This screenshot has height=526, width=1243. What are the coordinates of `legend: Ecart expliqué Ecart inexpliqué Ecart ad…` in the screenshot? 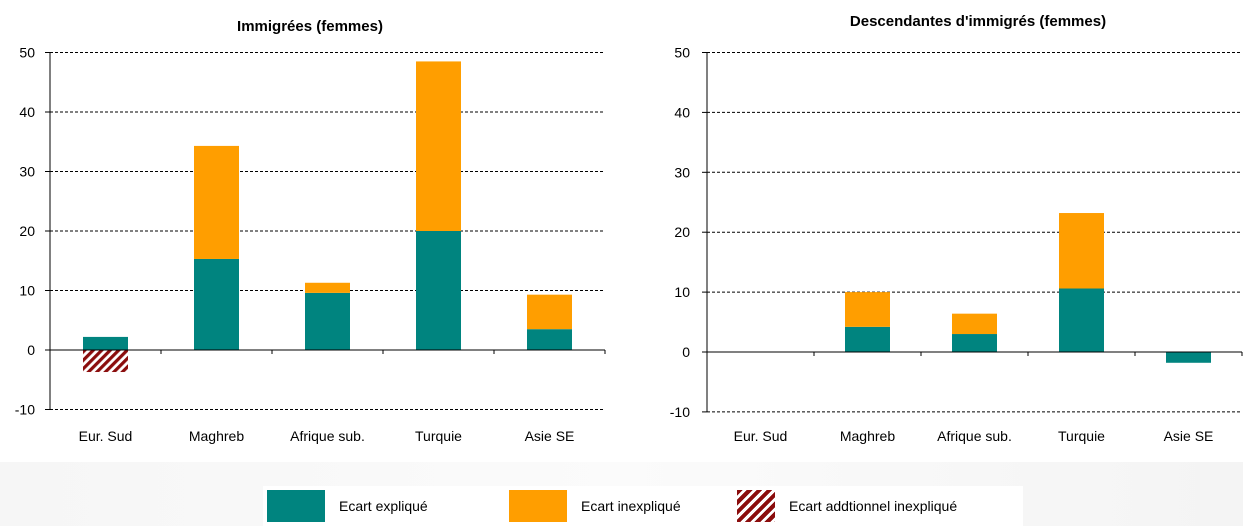 It's located at (643, 506).